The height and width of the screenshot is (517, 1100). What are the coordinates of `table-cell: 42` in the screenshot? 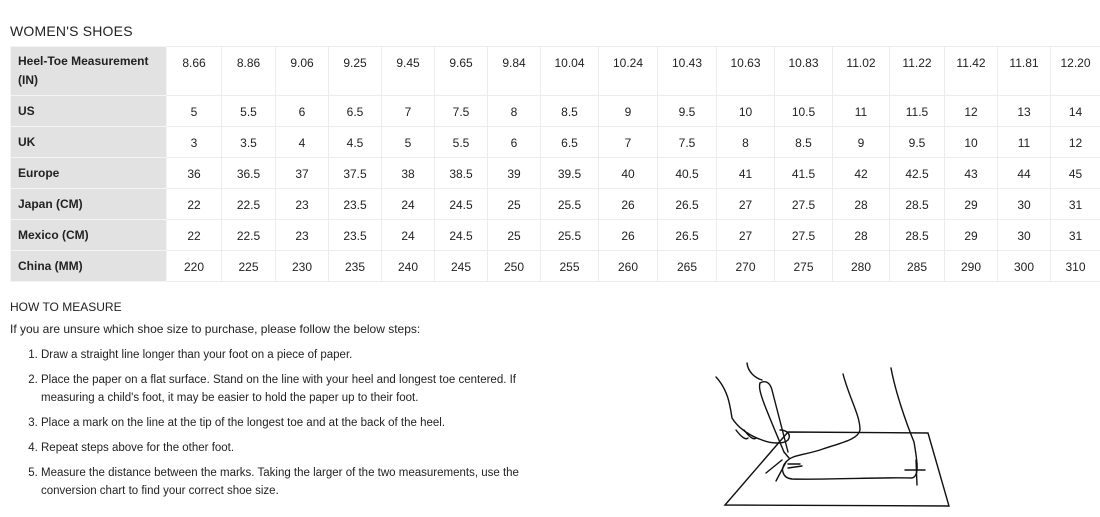 It's located at (861, 173).